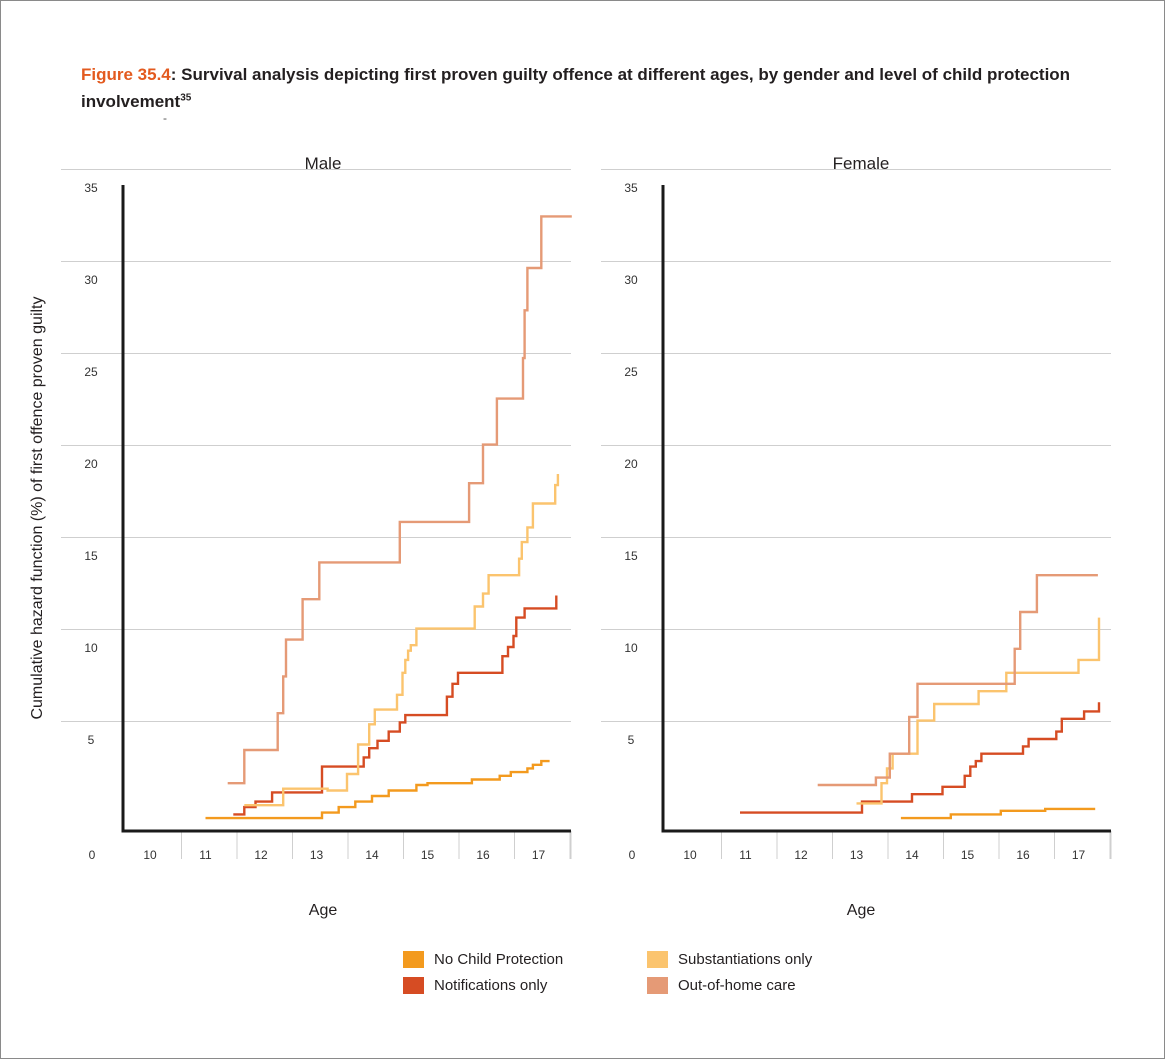 The width and height of the screenshot is (1167, 1061). I want to click on panel-title: Male, so click(323, 163).